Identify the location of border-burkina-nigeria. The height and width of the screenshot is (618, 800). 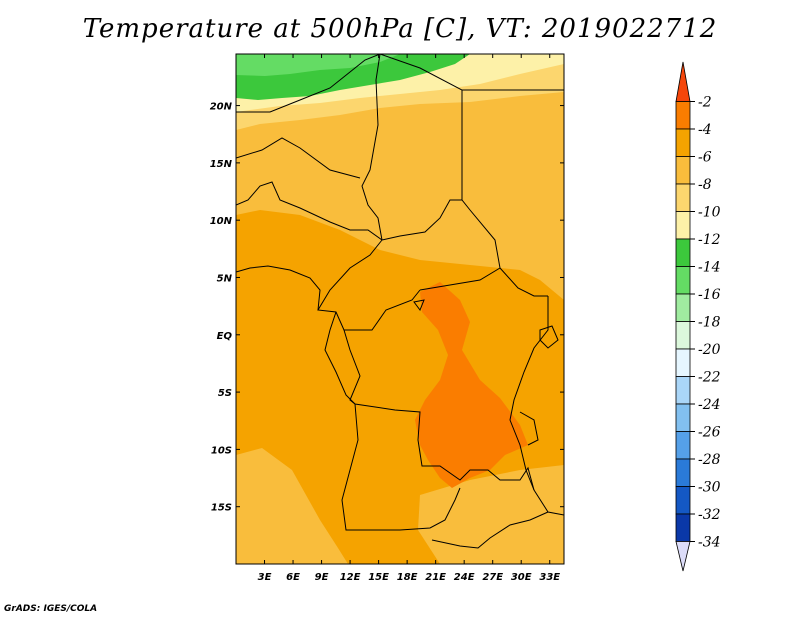
(309, 211).